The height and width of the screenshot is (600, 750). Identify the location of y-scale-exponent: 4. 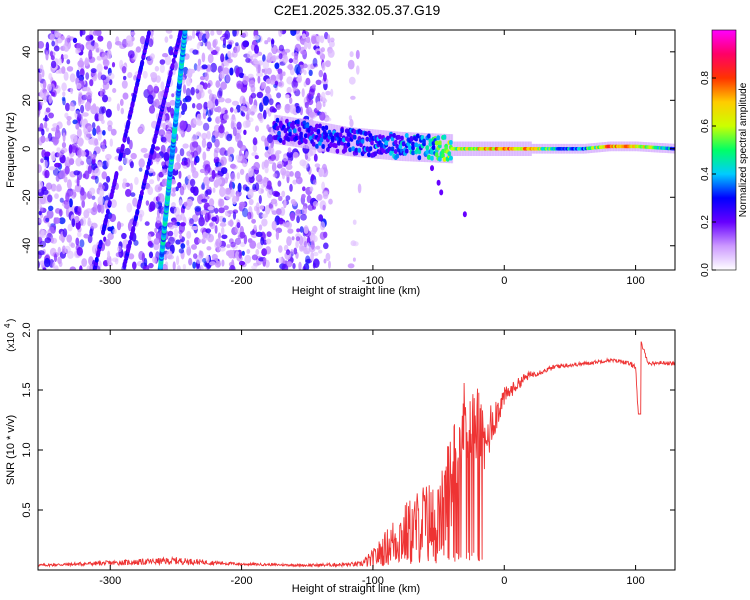
(7, 325).